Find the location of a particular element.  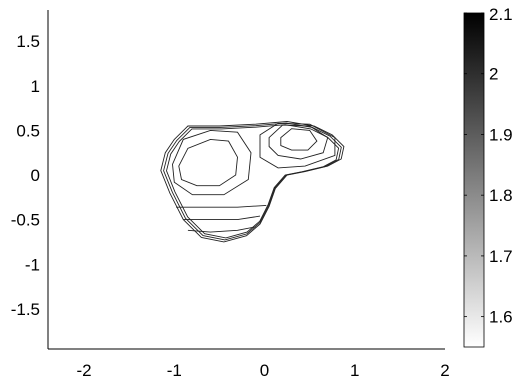

colorbar-tick-label: 1.7 is located at coordinates (501, 256).